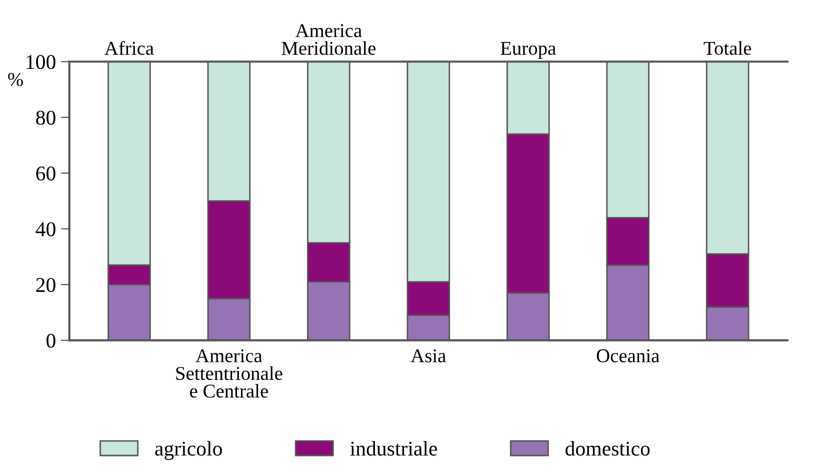 The width and height of the screenshot is (816, 474). Describe the element at coordinates (46, 229) in the screenshot. I see `y-tick-label: 40` at that location.